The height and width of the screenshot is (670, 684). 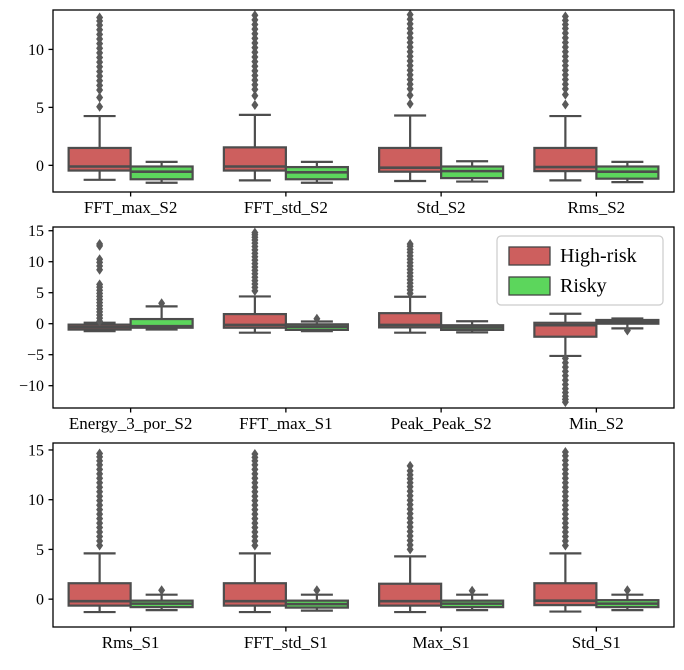 I want to click on x-category-label: Max_S1, so click(x=441, y=642).